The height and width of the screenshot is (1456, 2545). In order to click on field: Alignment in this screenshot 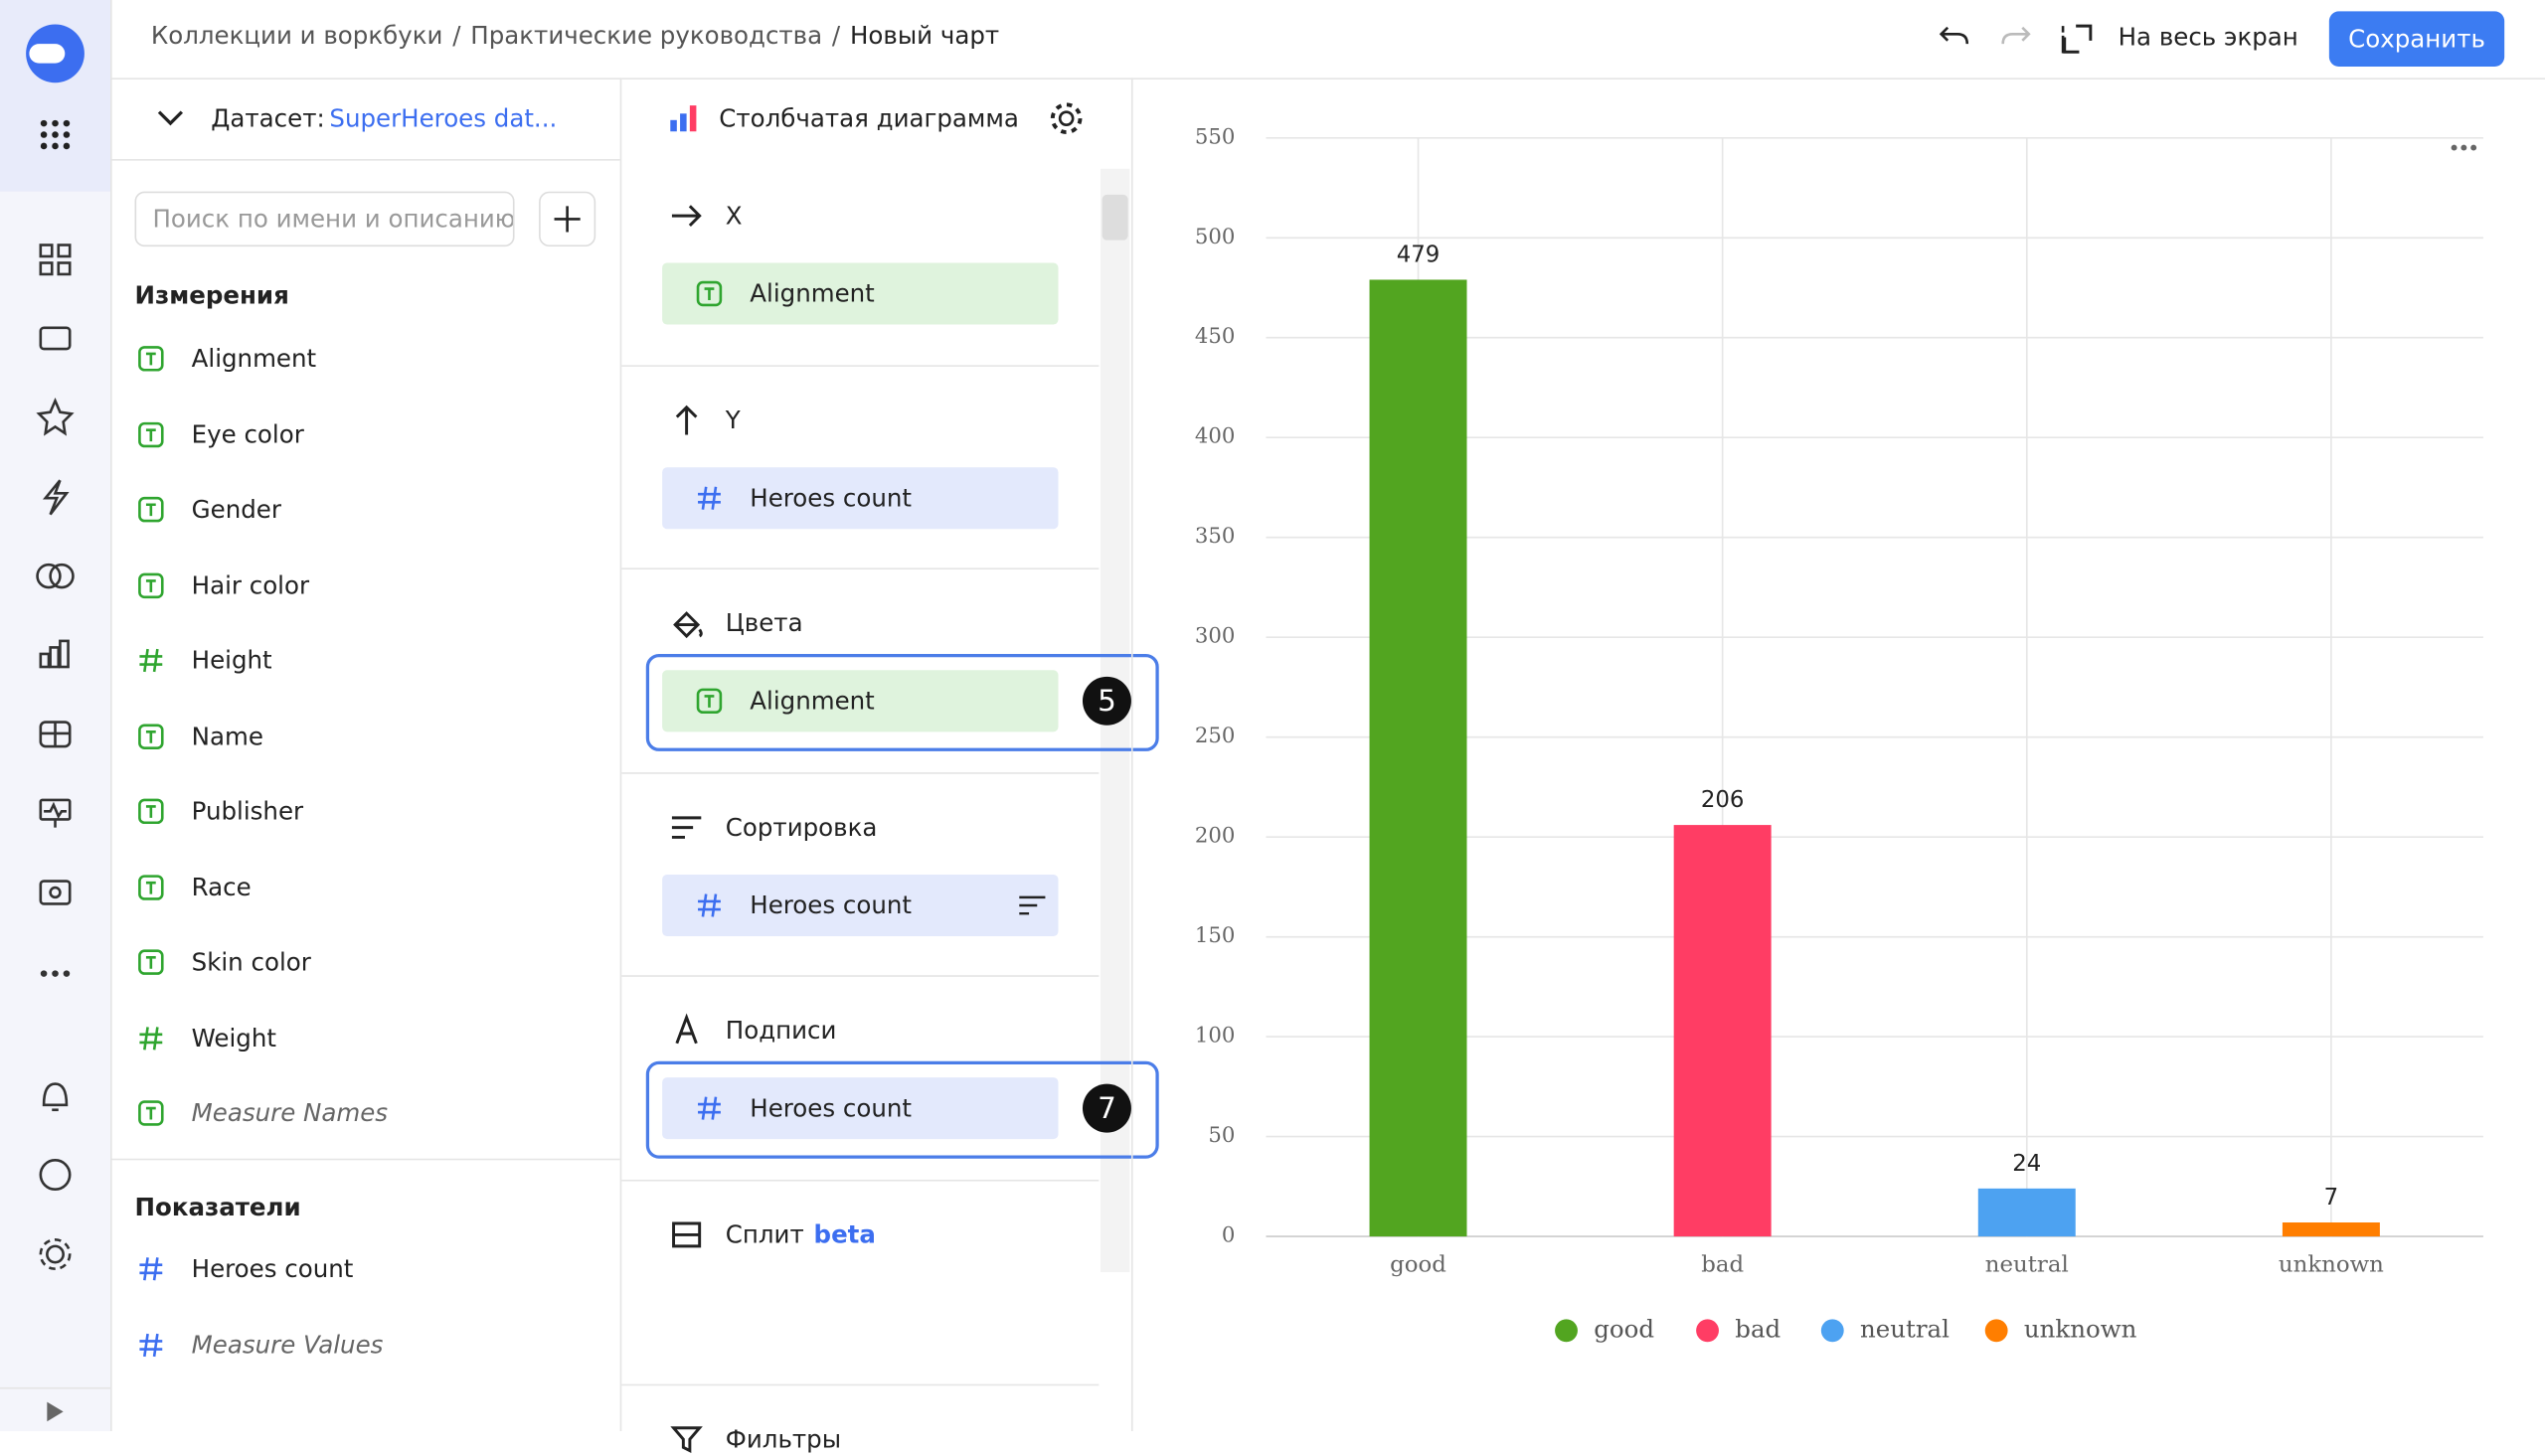, I will do `click(226, 358)`.